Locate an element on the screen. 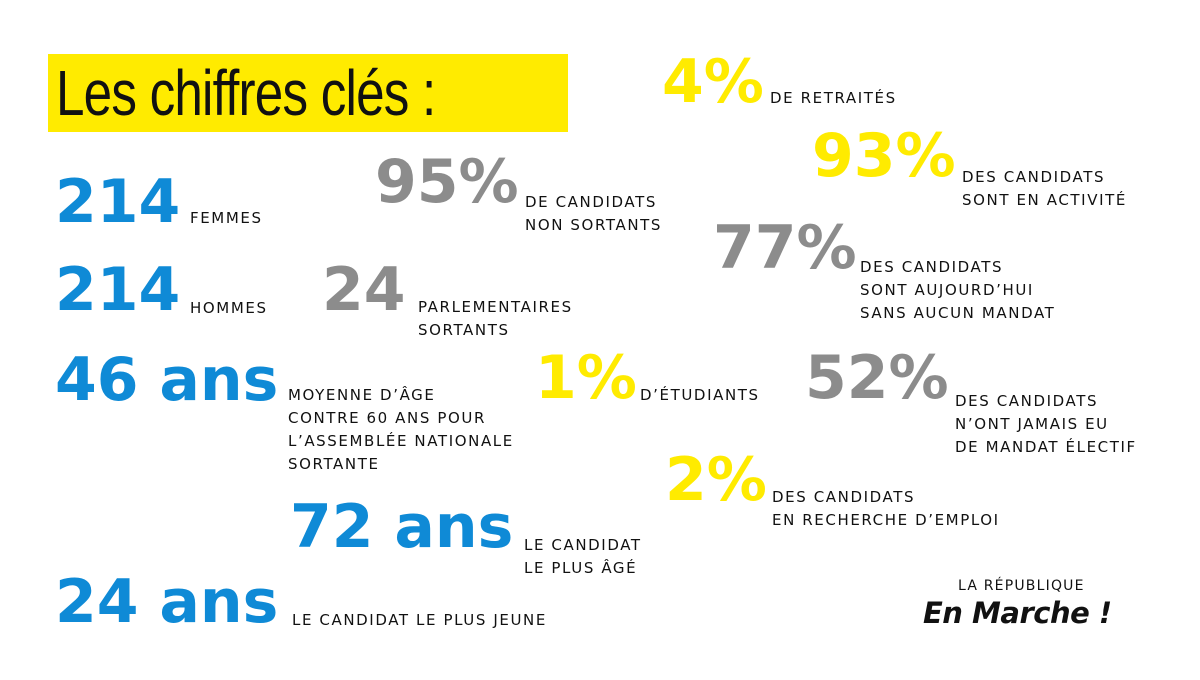 The image size is (1200, 680). stat-sans-mandat-label-2: sont aujourd’hui is located at coordinates (947, 290).